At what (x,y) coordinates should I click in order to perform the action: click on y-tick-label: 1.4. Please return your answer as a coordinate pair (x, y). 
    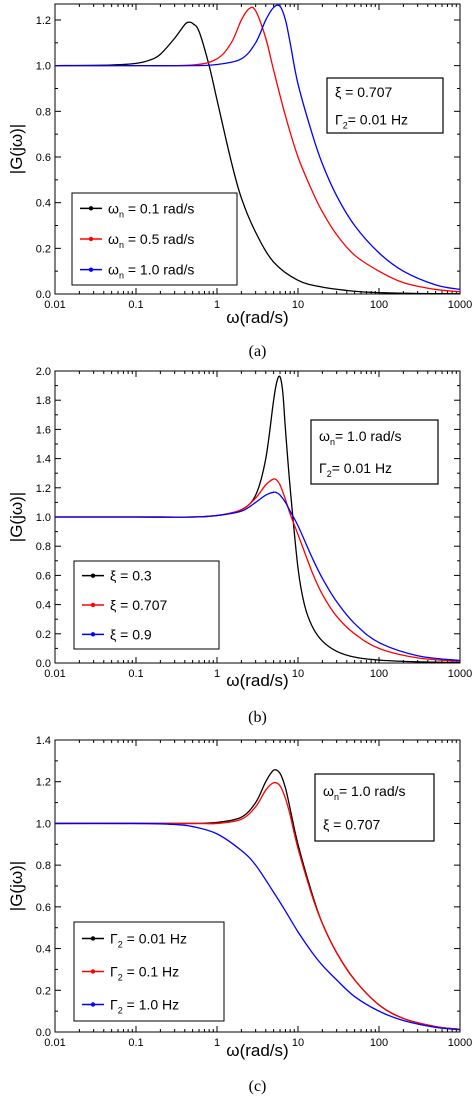
    Looking at the image, I should click on (43, 460).